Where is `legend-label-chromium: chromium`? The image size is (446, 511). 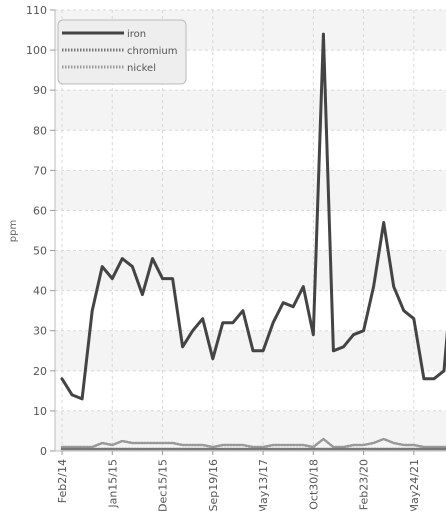
legend-label-chromium: chromium is located at coordinates (152, 51).